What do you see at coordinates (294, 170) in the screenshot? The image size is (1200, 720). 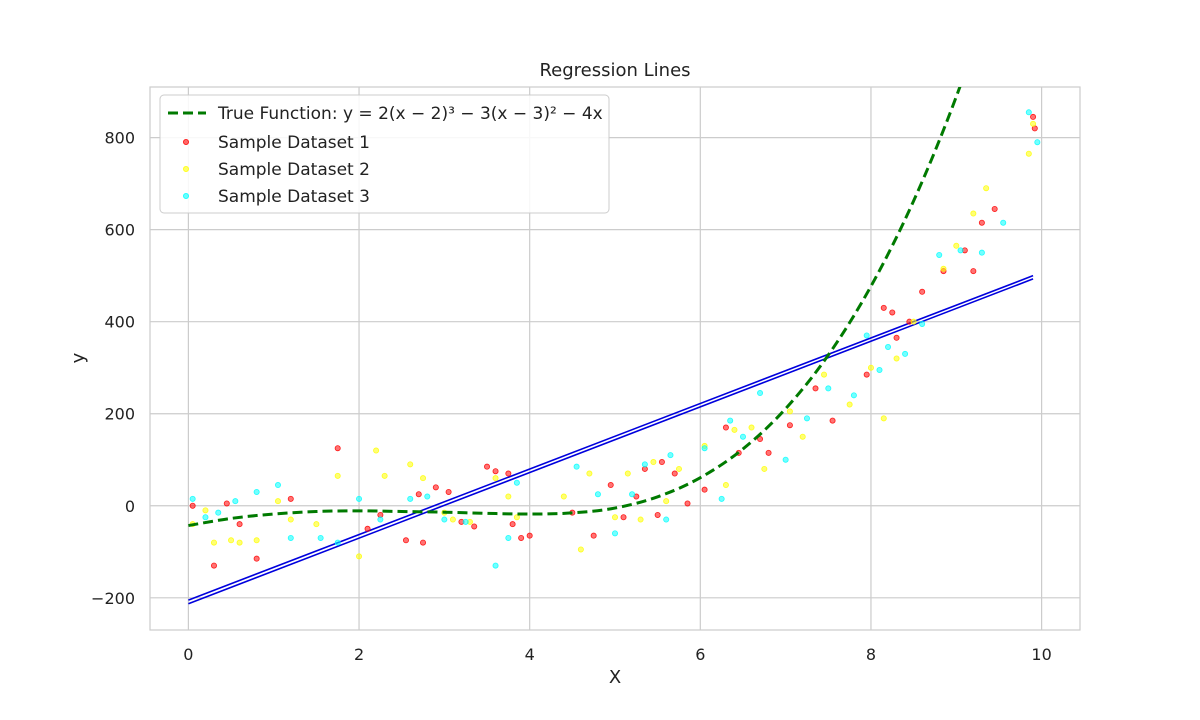 I see `legend-dataset-2-label: Sample Dataset 2` at bounding box center [294, 170].